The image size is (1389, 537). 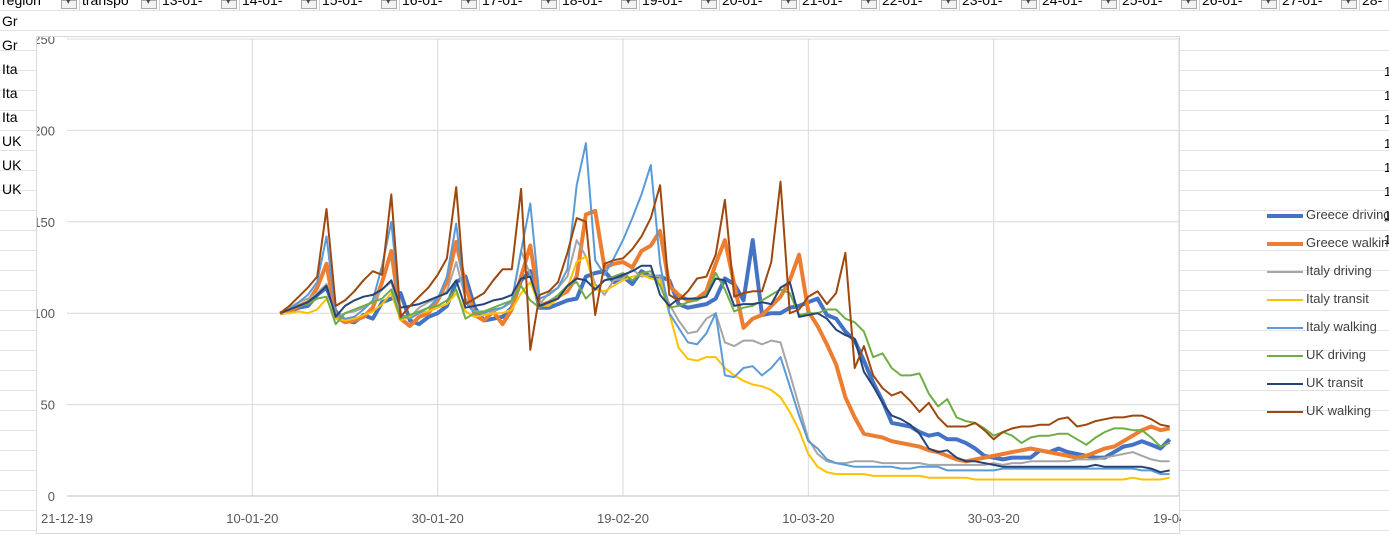 What do you see at coordinates (46, 222) in the screenshot?
I see `y-tick-label: 150` at bounding box center [46, 222].